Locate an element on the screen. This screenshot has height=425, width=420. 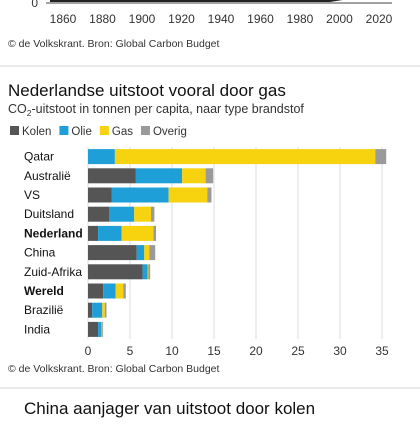
category-label: Brazilië is located at coordinates (44, 310).